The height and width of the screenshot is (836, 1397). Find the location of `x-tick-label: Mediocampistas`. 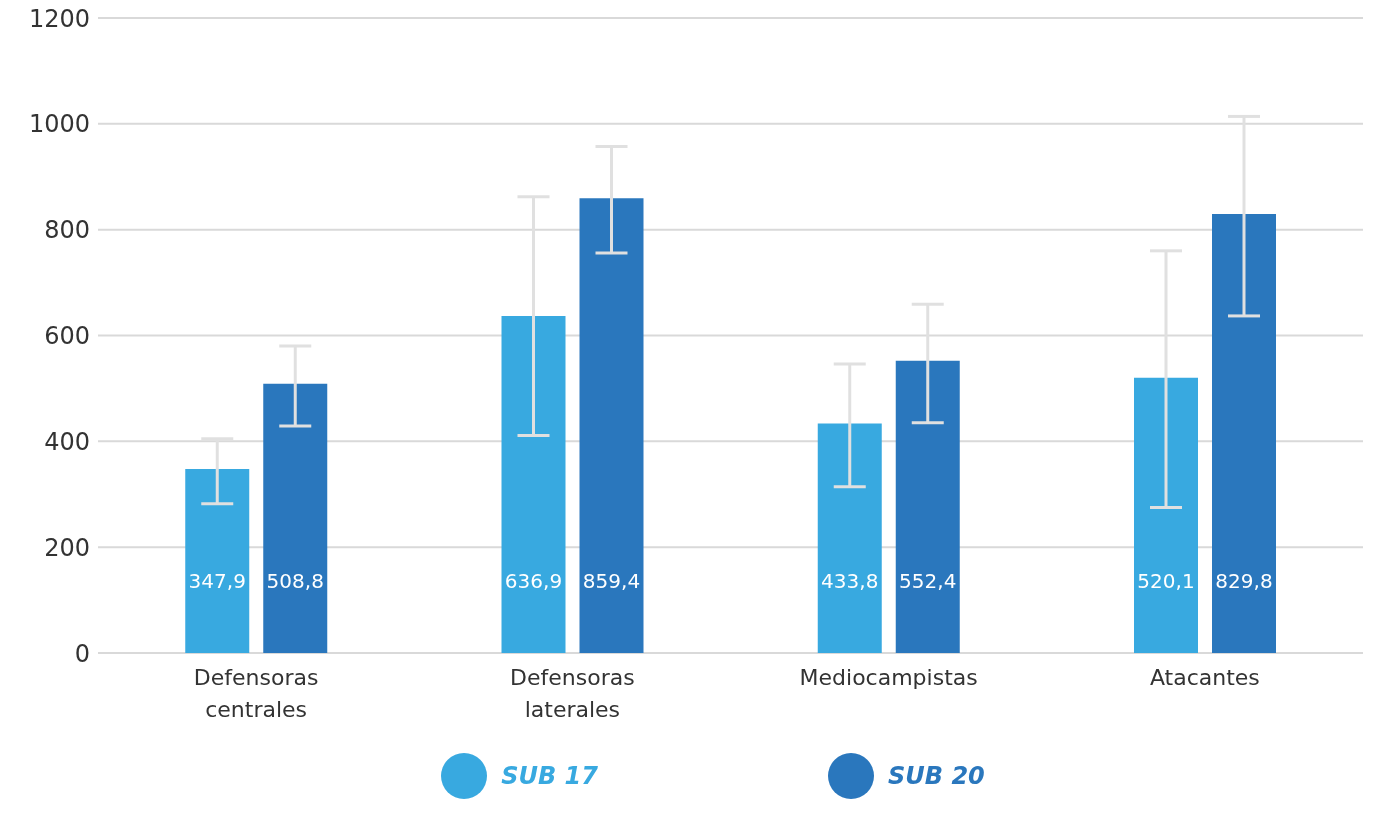

x-tick-label: Mediocampistas is located at coordinates (888, 677).